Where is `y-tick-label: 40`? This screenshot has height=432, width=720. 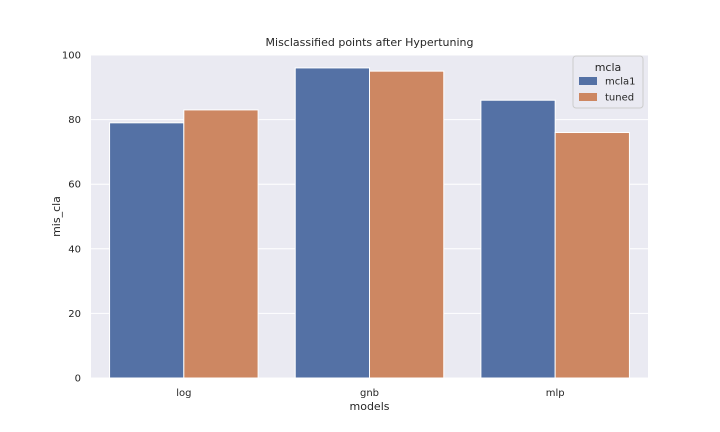 y-tick-label: 40 is located at coordinates (74, 249).